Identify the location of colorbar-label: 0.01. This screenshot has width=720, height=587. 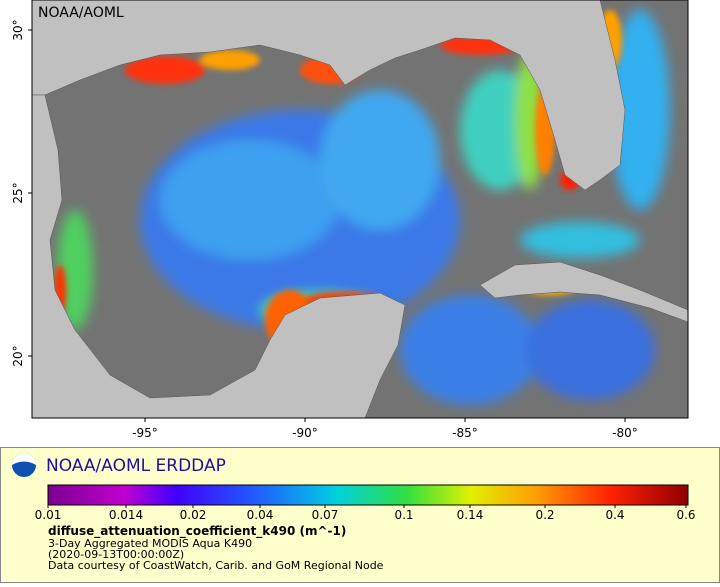
(48, 515).